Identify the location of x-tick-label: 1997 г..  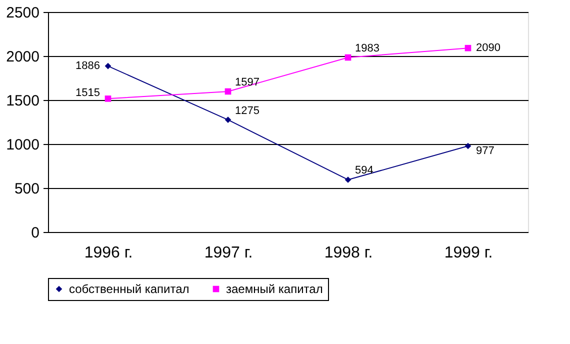
(228, 253).